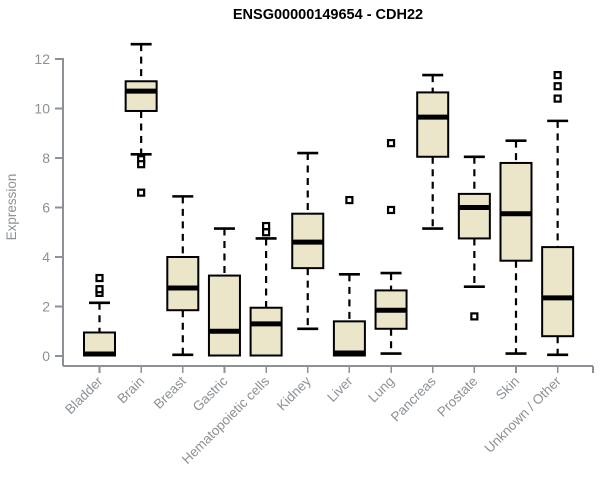  What do you see at coordinates (46, 307) in the screenshot?
I see `y-tick-label: 2` at bounding box center [46, 307].